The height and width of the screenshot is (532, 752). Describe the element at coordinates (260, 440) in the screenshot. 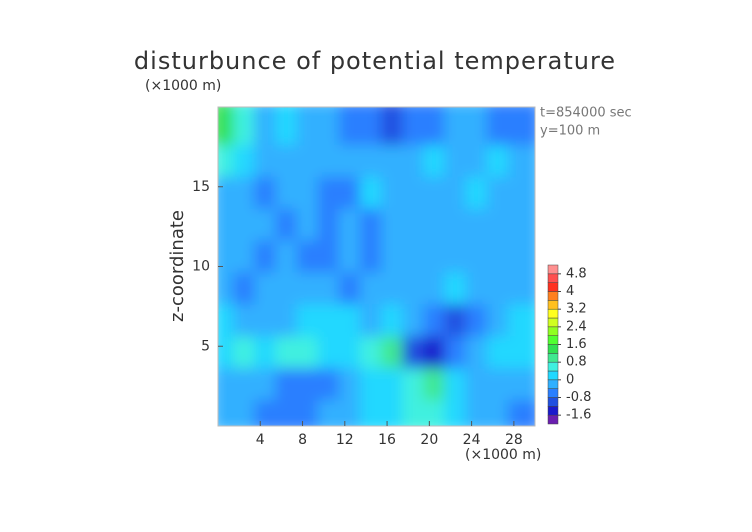

I see `x-tick-label: 4` at that location.